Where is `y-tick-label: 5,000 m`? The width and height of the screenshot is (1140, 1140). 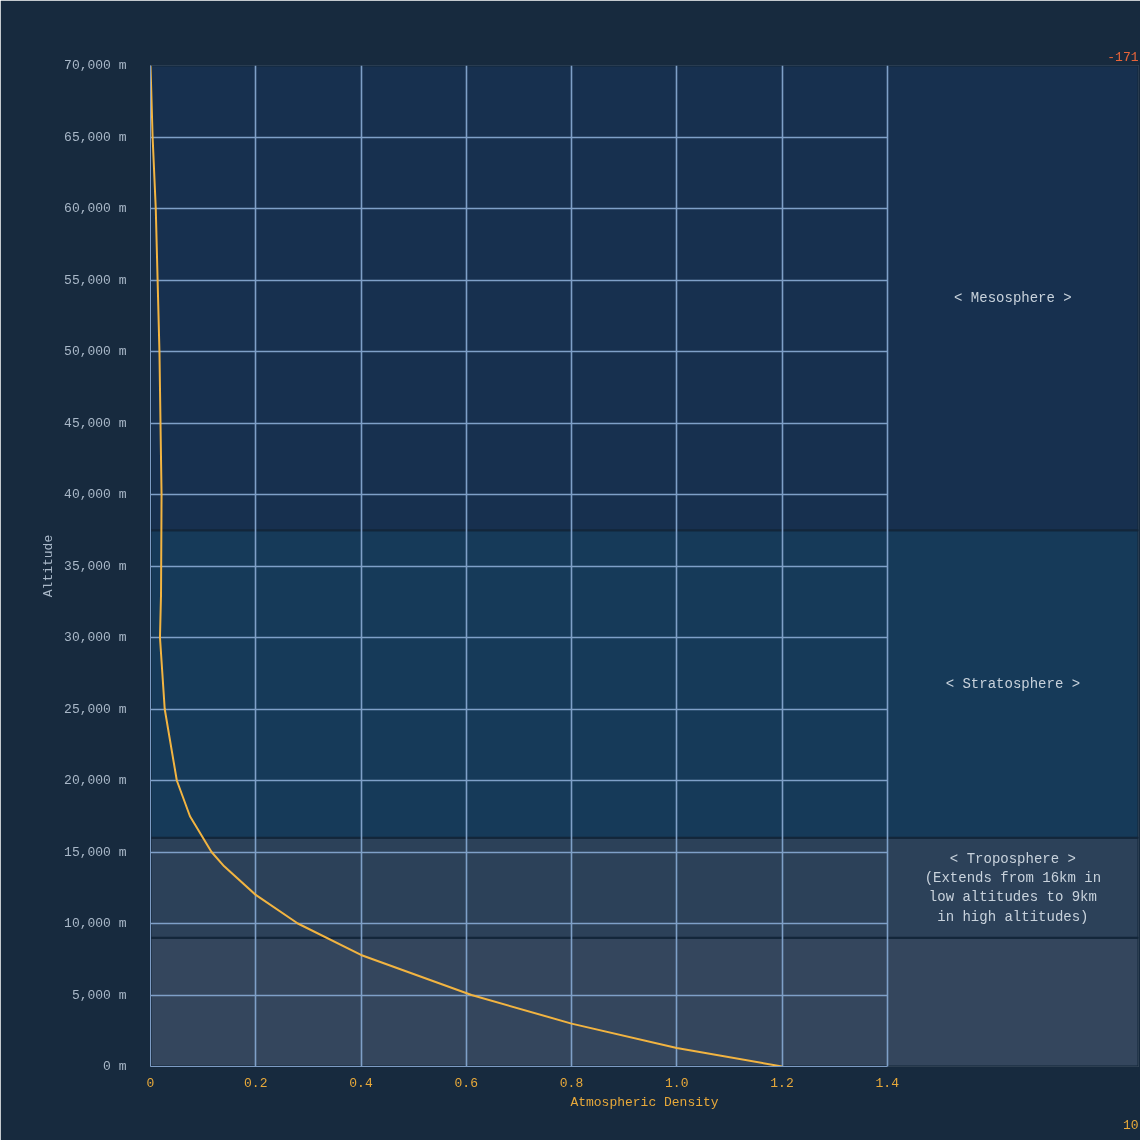
y-tick-label: 5,000 m is located at coordinates (99, 995).